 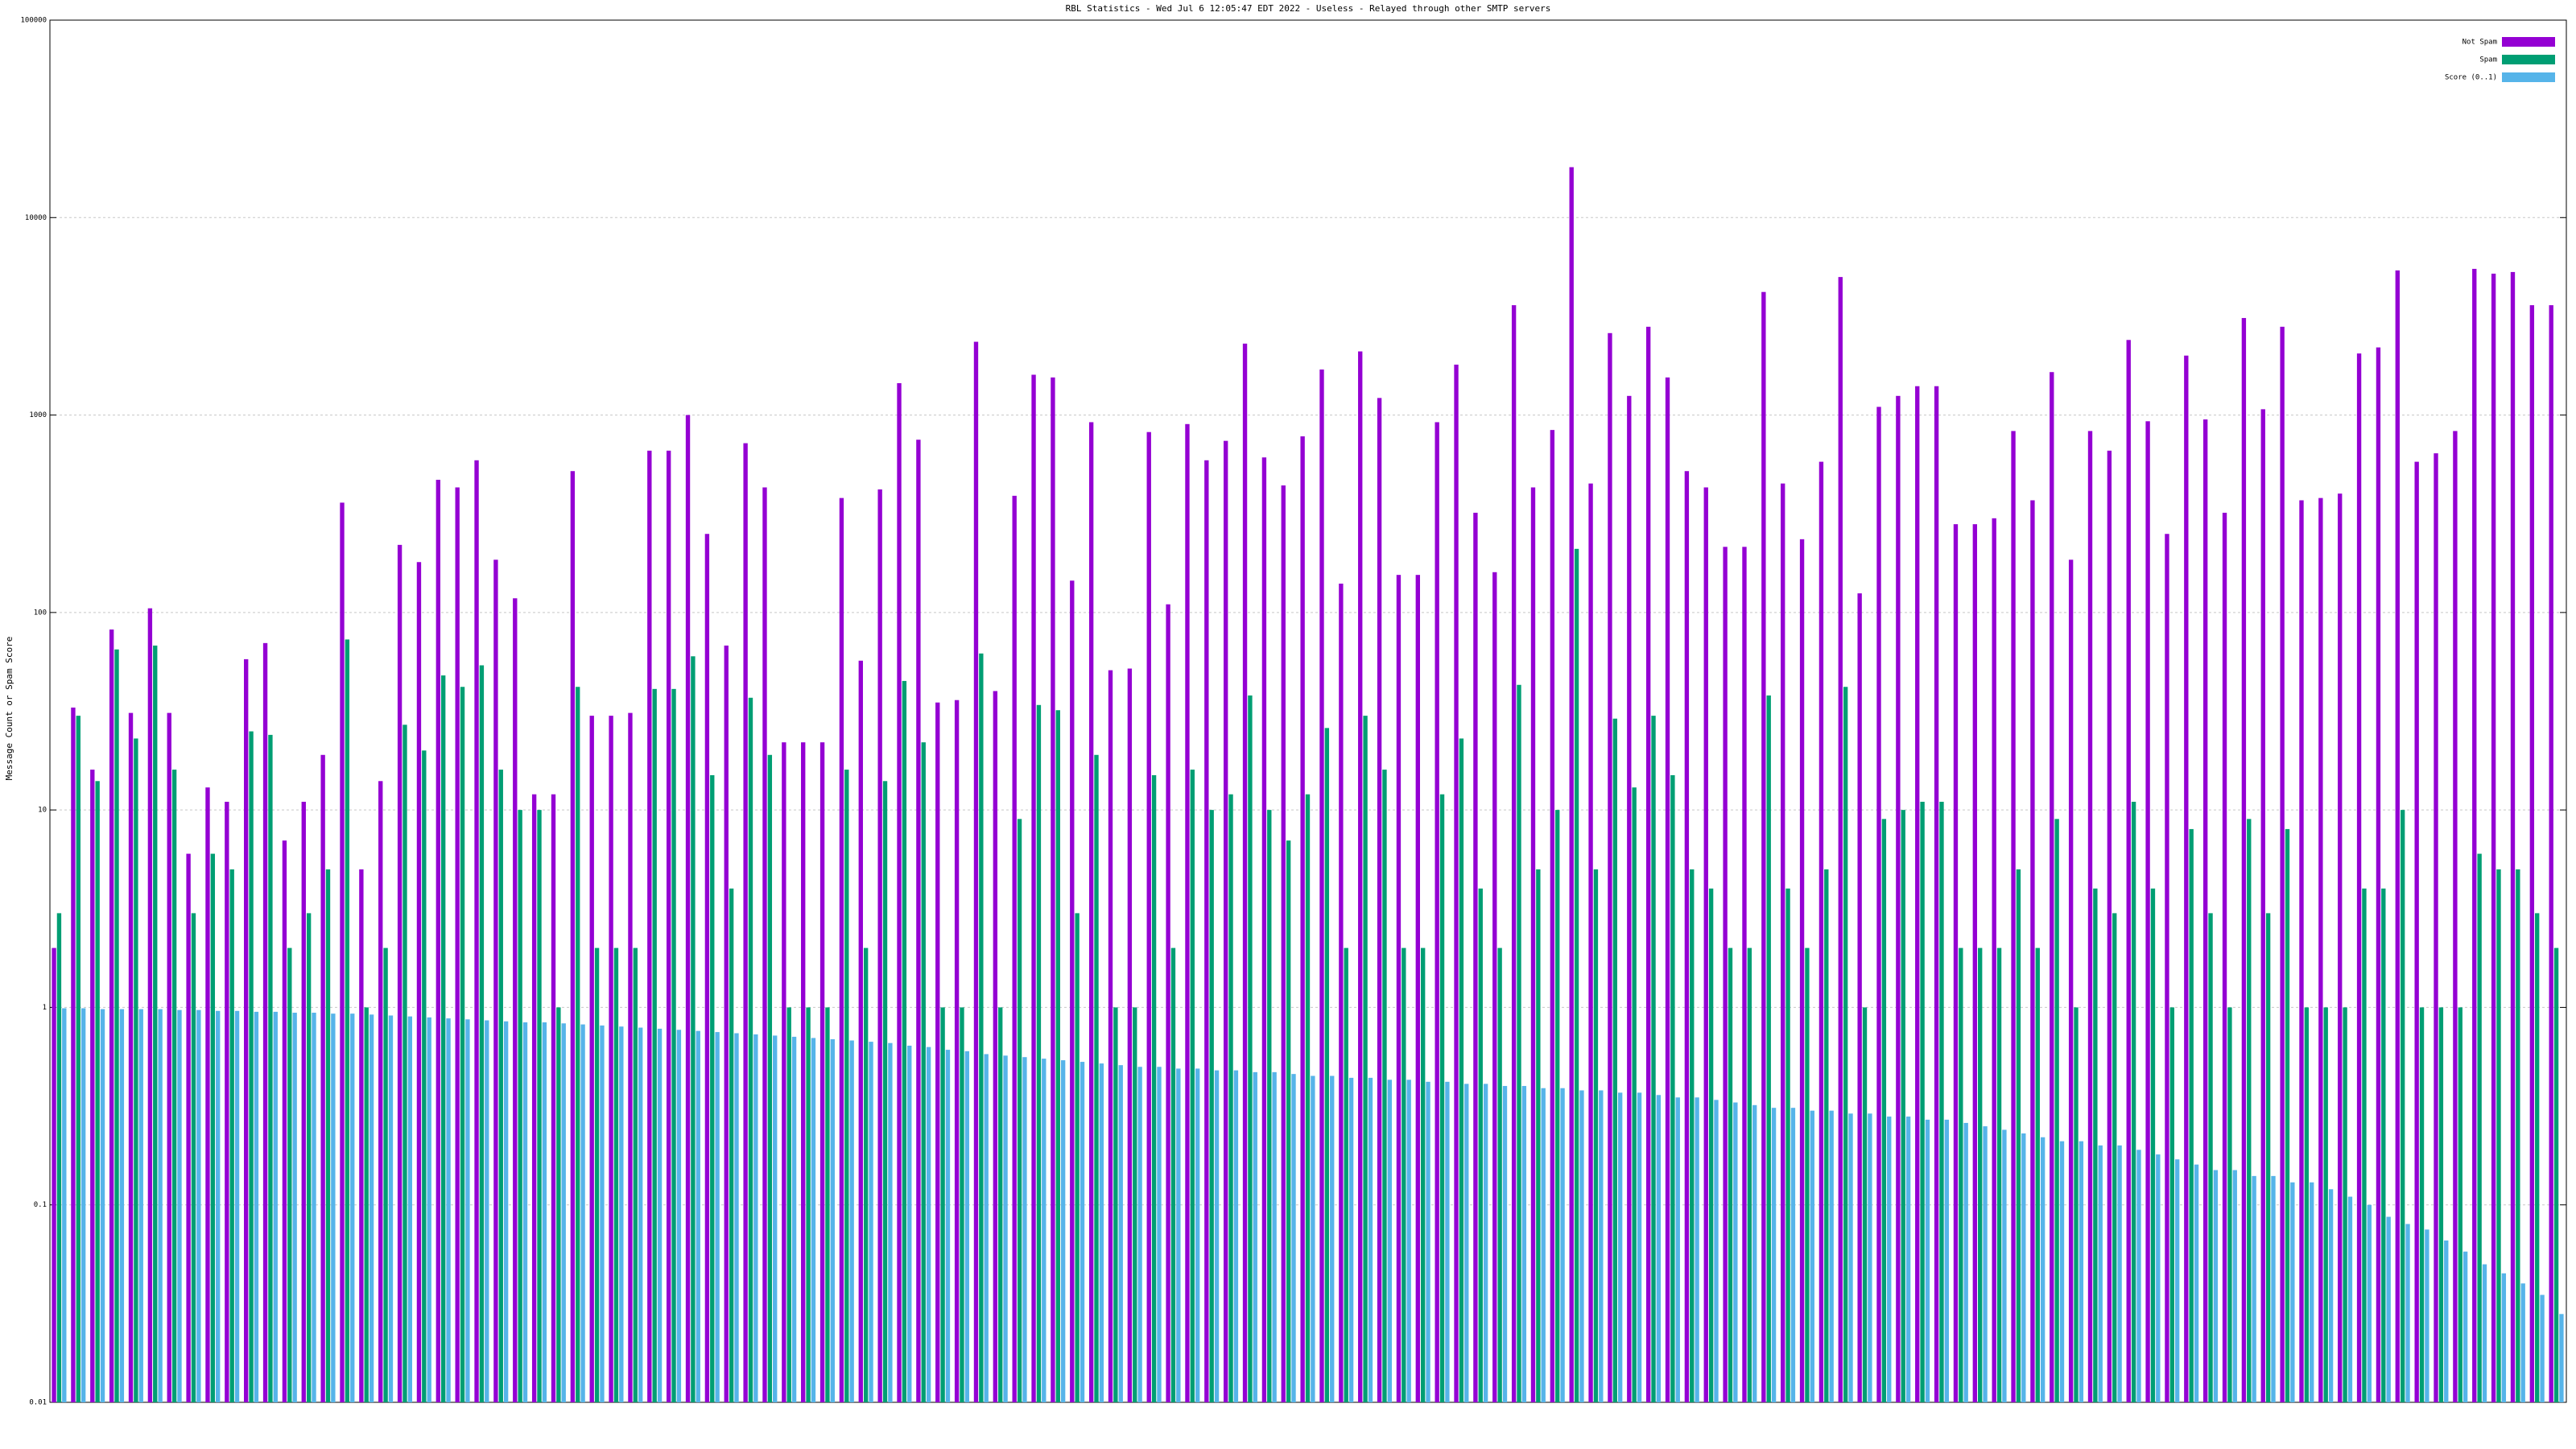 What do you see at coordinates (36, 218) in the screenshot?
I see `y-tick-label: 10000` at bounding box center [36, 218].